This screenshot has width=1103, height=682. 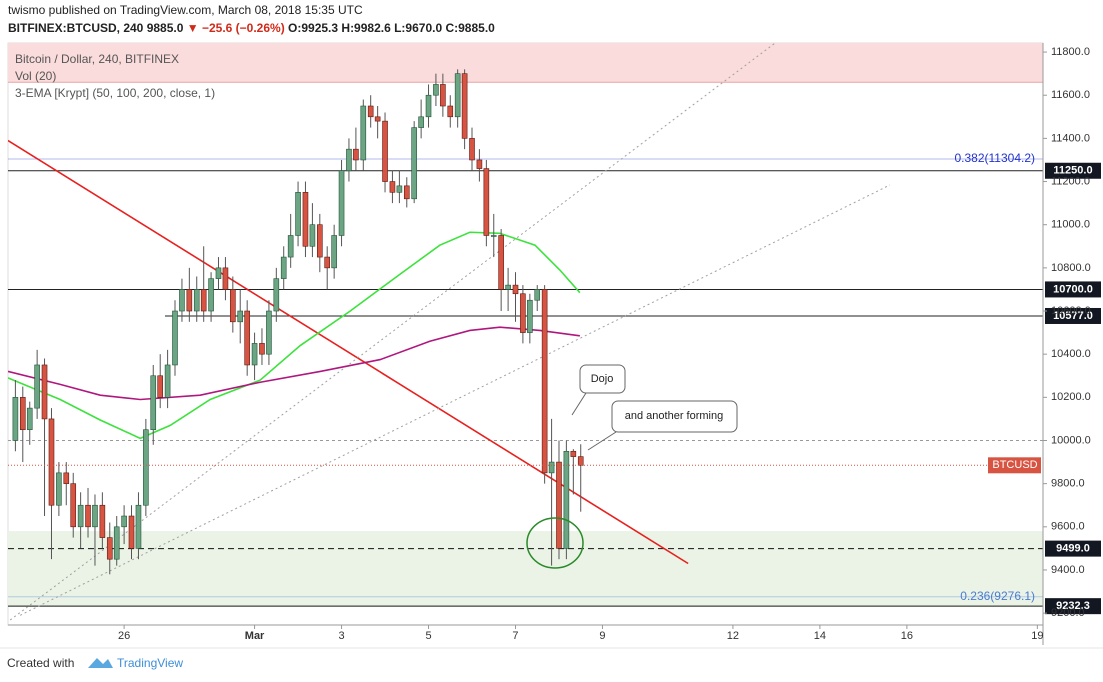 I want to click on x-tick-label: 5, so click(x=428, y=636).